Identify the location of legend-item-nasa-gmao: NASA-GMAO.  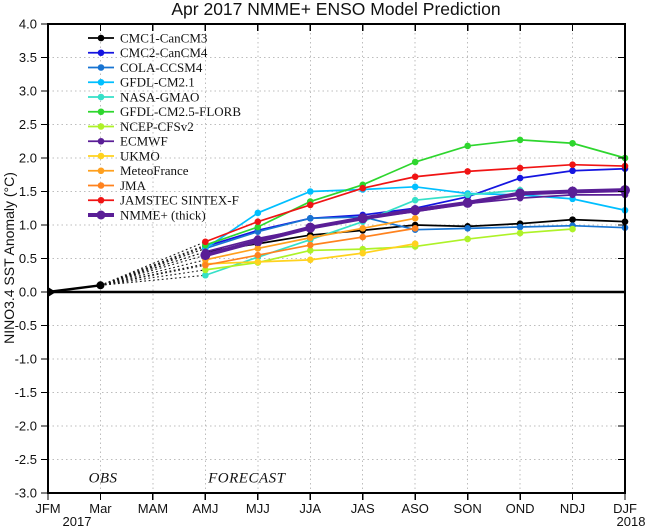
(143, 96).